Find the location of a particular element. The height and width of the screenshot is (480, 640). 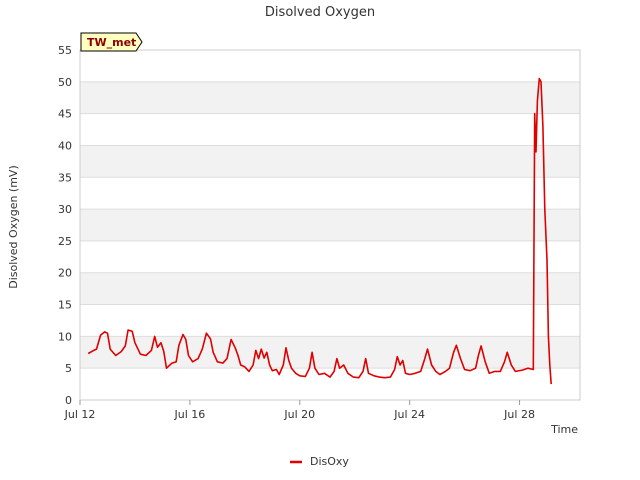

y-tick-label: 0 is located at coordinates (68, 400).